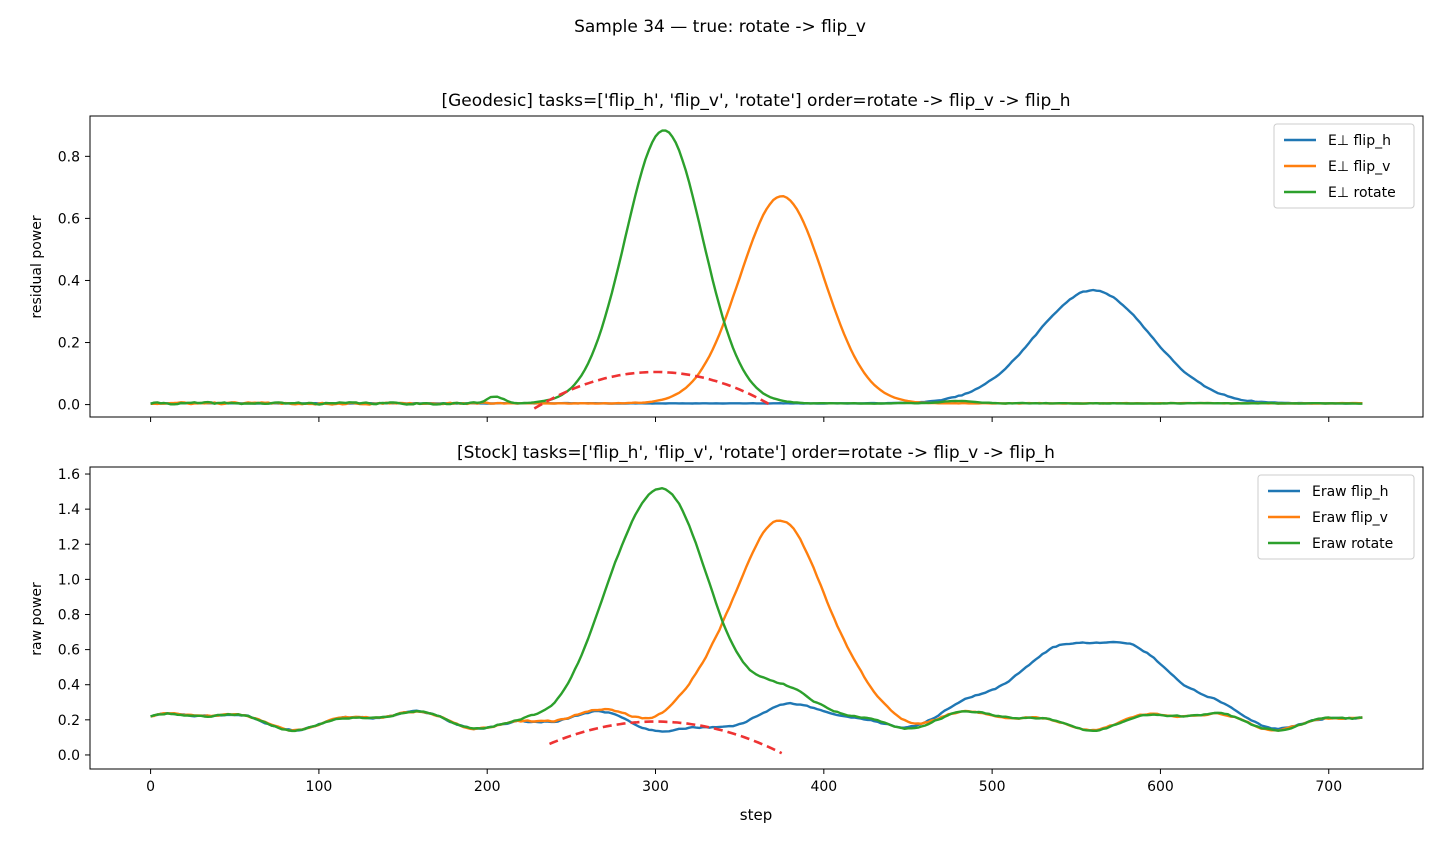 This screenshot has height=844, width=1440. What do you see at coordinates (69, 686) in the screenshot?
I see `stock-ytick-label: 0.4` at bounding box center [69, 686].